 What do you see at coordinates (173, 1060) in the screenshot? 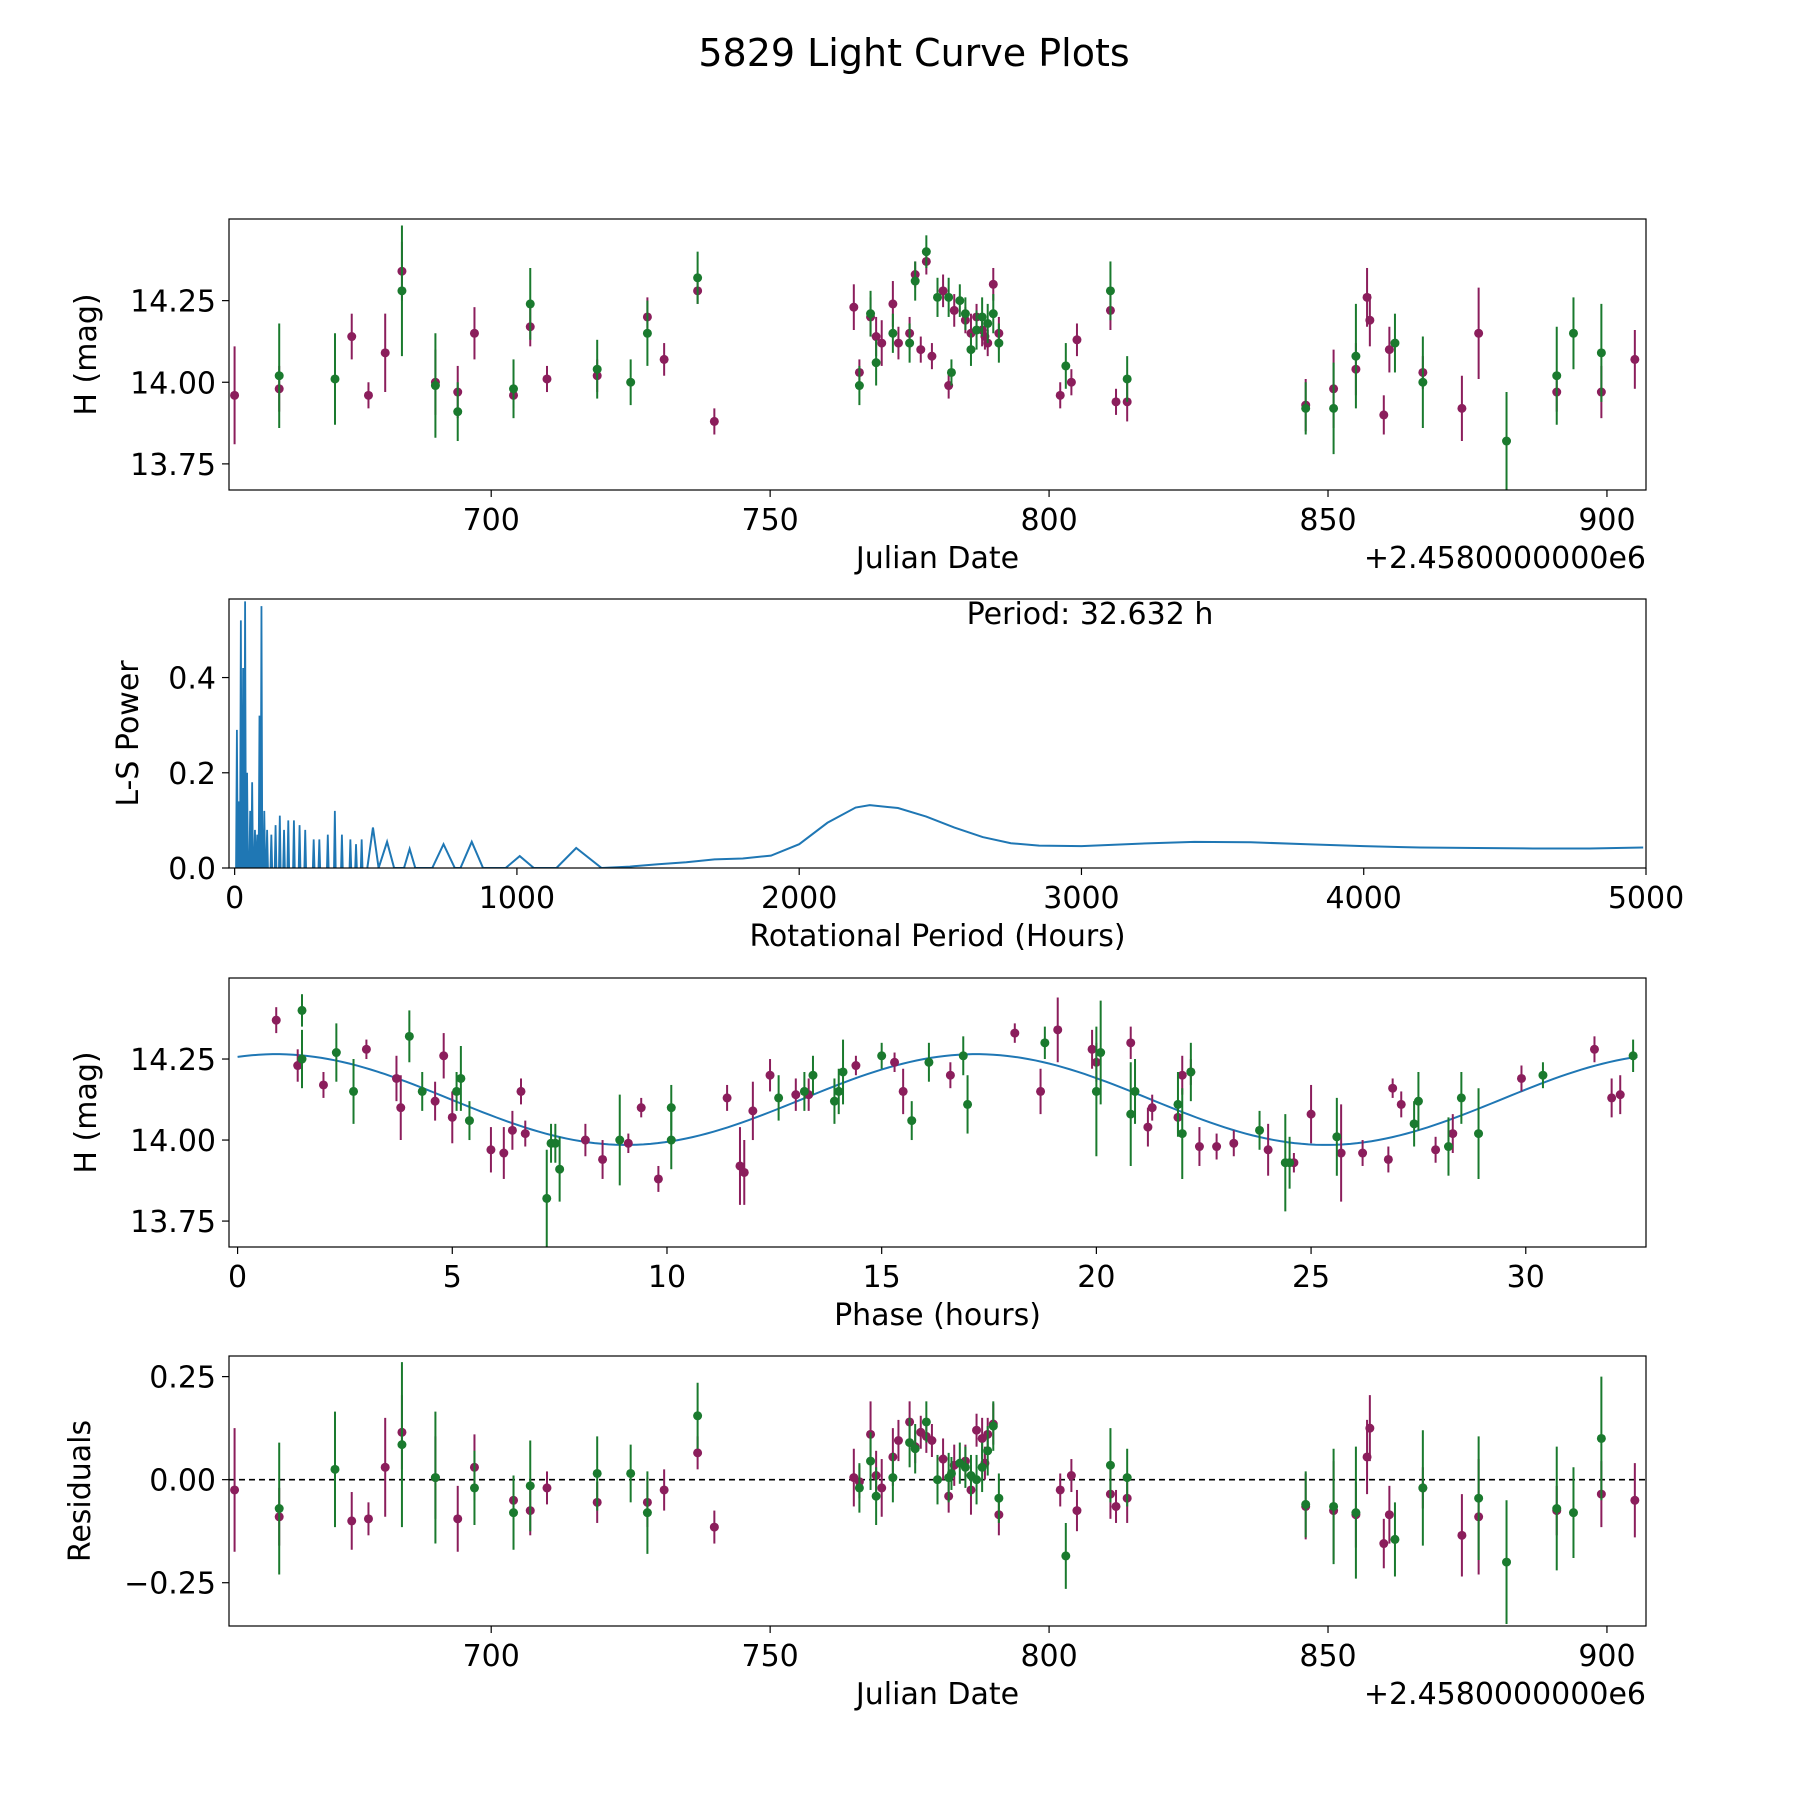
I see `y-tick-label: 14.25` at bounding box center [173, 1060].